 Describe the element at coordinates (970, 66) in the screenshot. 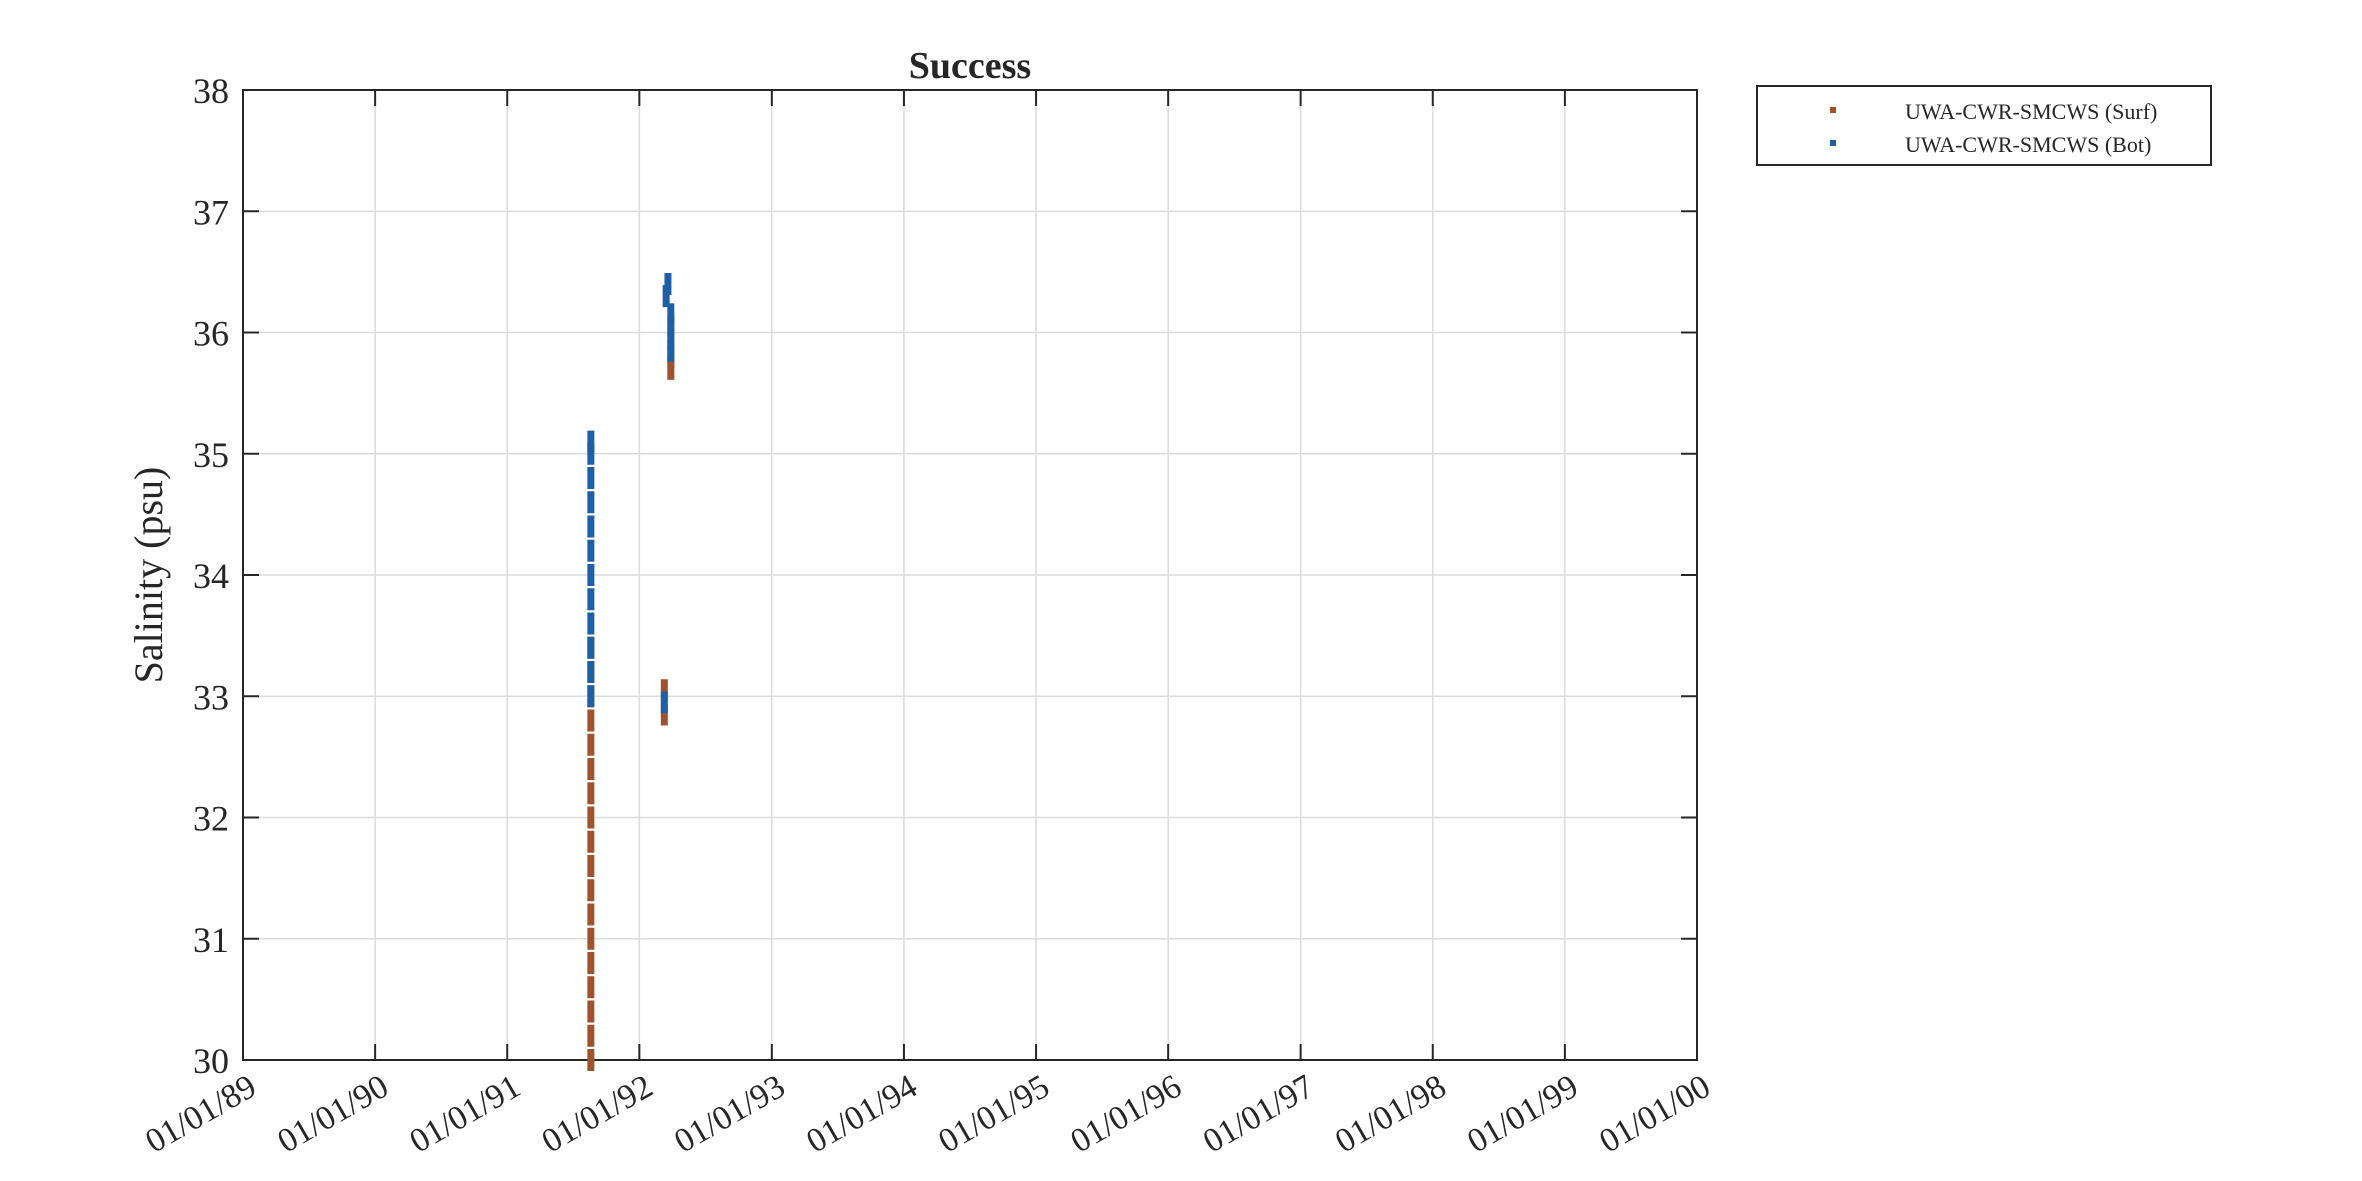

I see `chart-title: Success` at that location.